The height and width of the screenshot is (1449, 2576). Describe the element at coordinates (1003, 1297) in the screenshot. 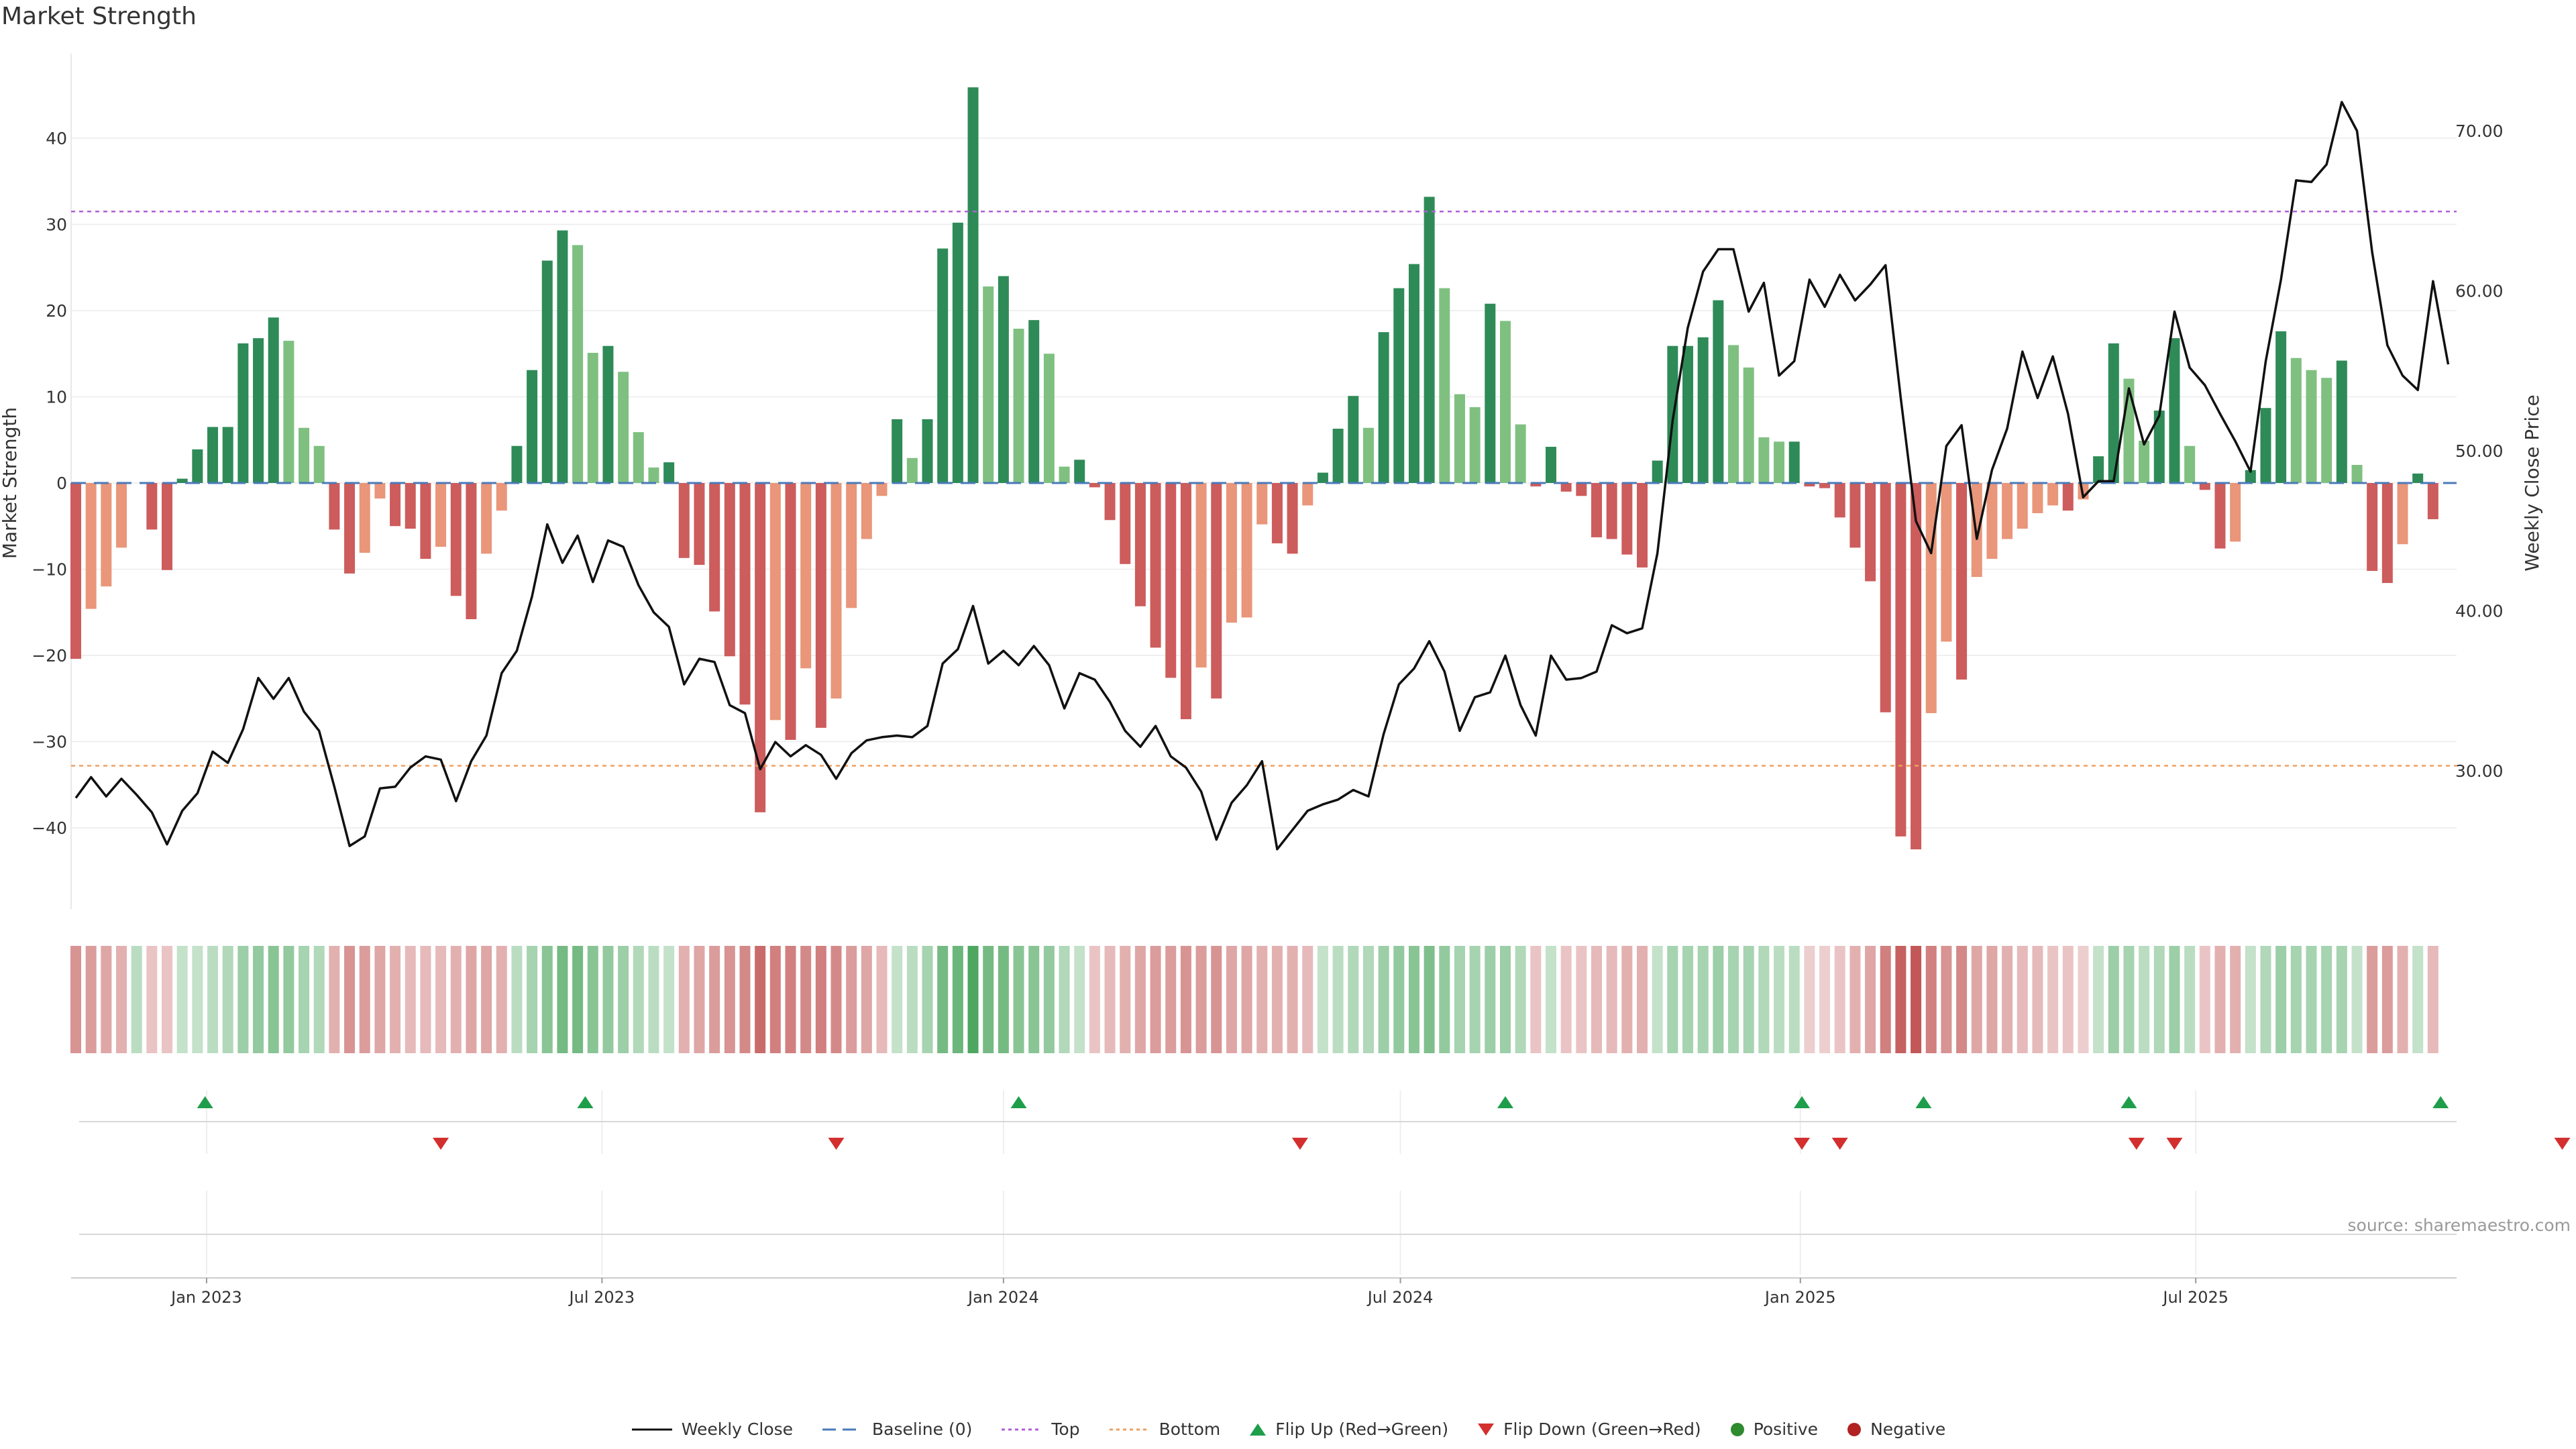

I see `x-tick-label: Jan 2024` at that location.